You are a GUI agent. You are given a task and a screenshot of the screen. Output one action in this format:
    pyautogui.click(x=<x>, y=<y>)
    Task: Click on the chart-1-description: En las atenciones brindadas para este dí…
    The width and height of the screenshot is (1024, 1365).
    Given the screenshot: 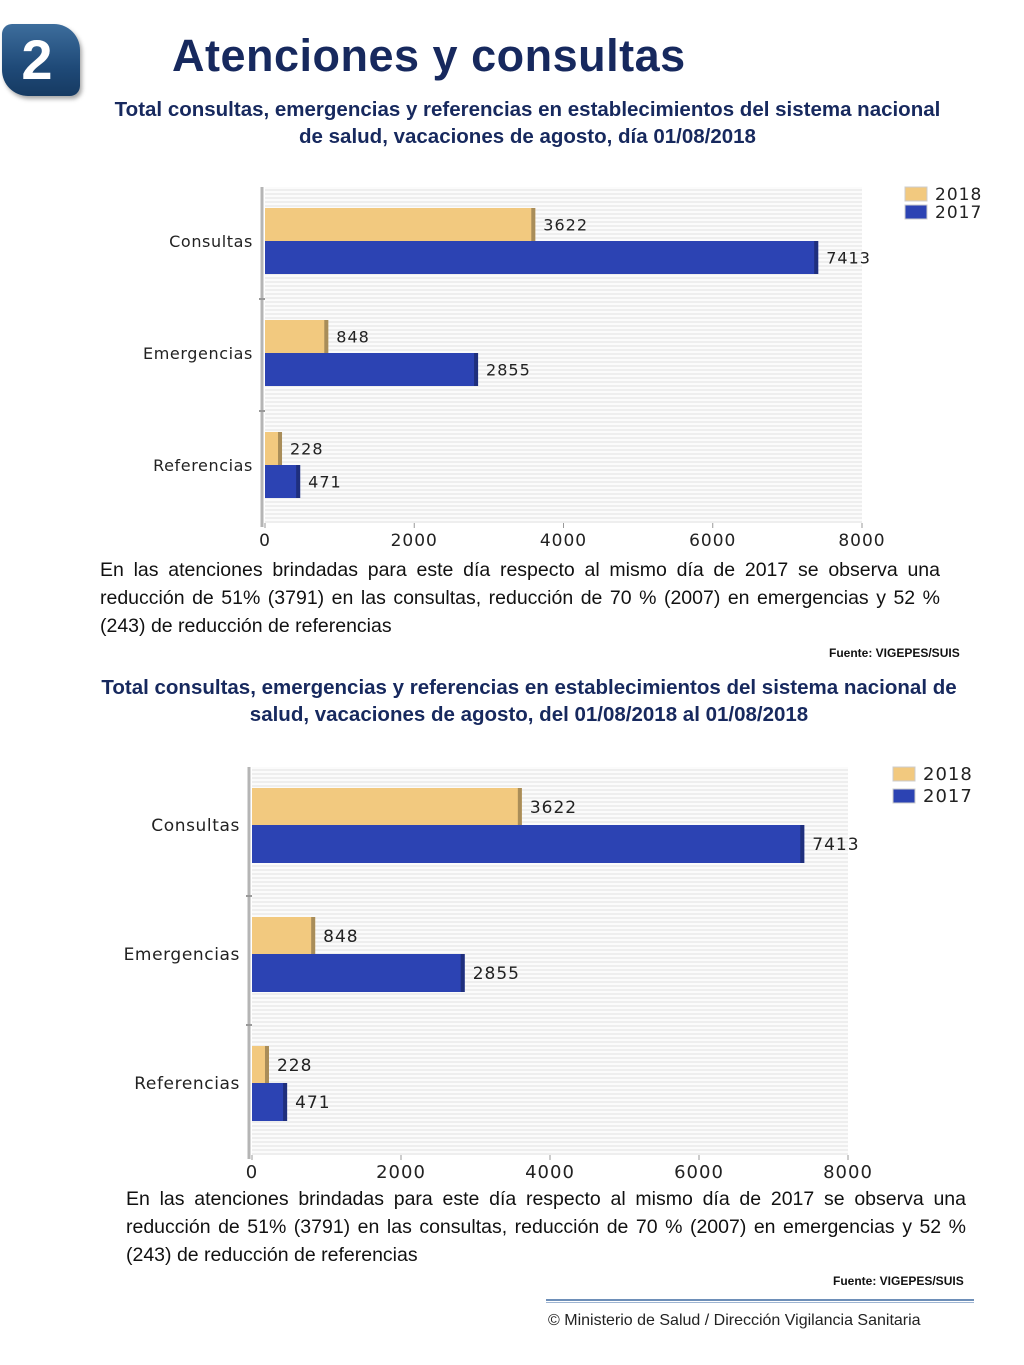 What is the action you would take?
    pyautogui.click(x=520, y=598)
    